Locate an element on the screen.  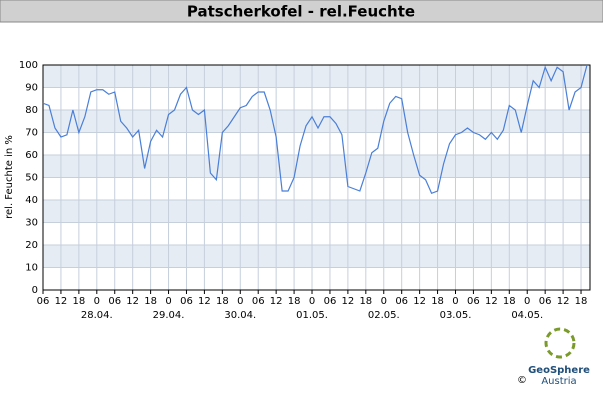
date-label: 30.04. is located at coordinates (240, 315).